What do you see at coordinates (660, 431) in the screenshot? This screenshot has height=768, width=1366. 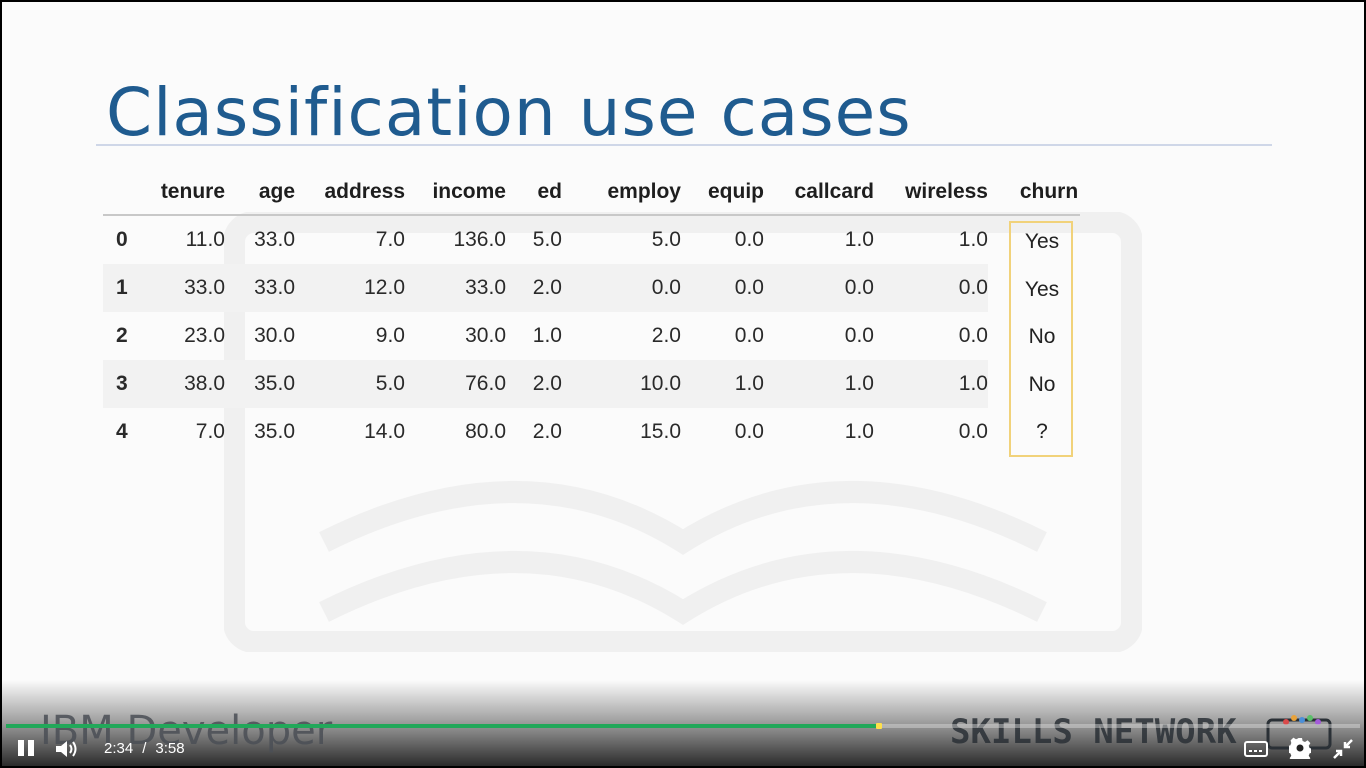 I see `table-cell: 15.0` at bounding box center [660, 431].